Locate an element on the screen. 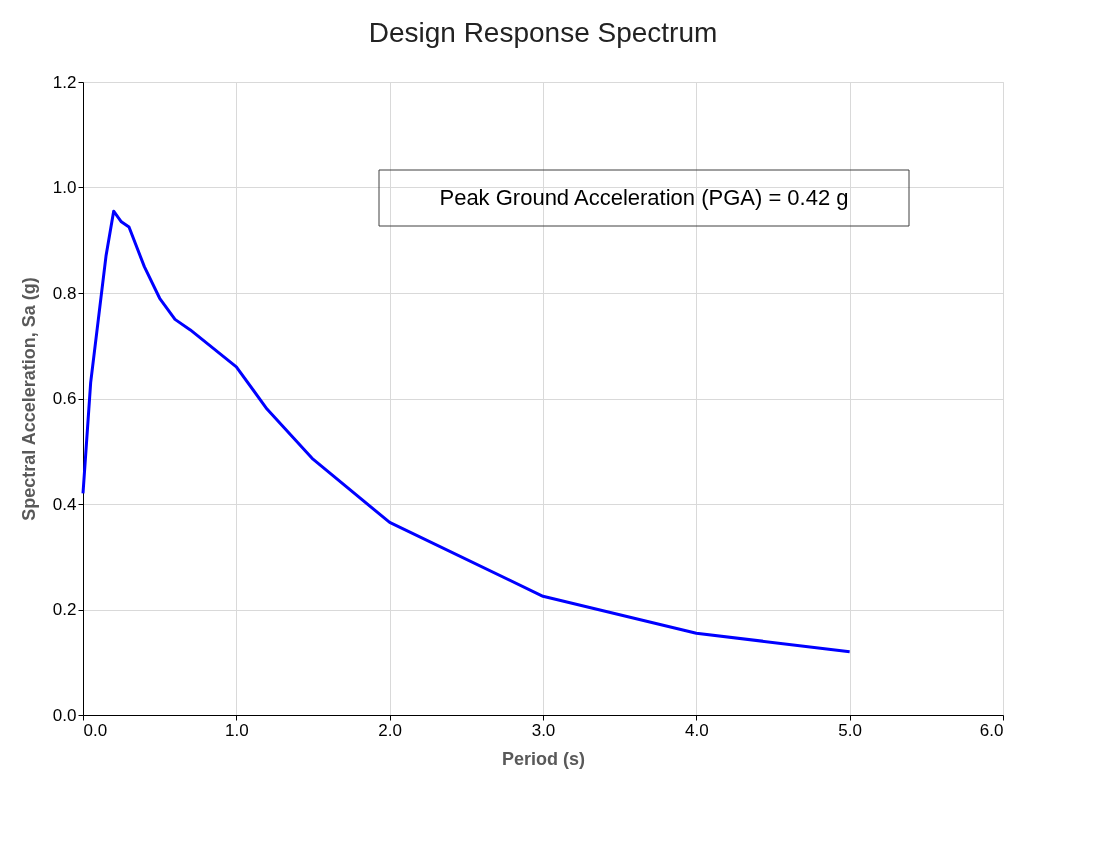 The width and height of the screenshot is (1104, 857). x-axis-title: Period (s) is located at coordinates (543, 758).